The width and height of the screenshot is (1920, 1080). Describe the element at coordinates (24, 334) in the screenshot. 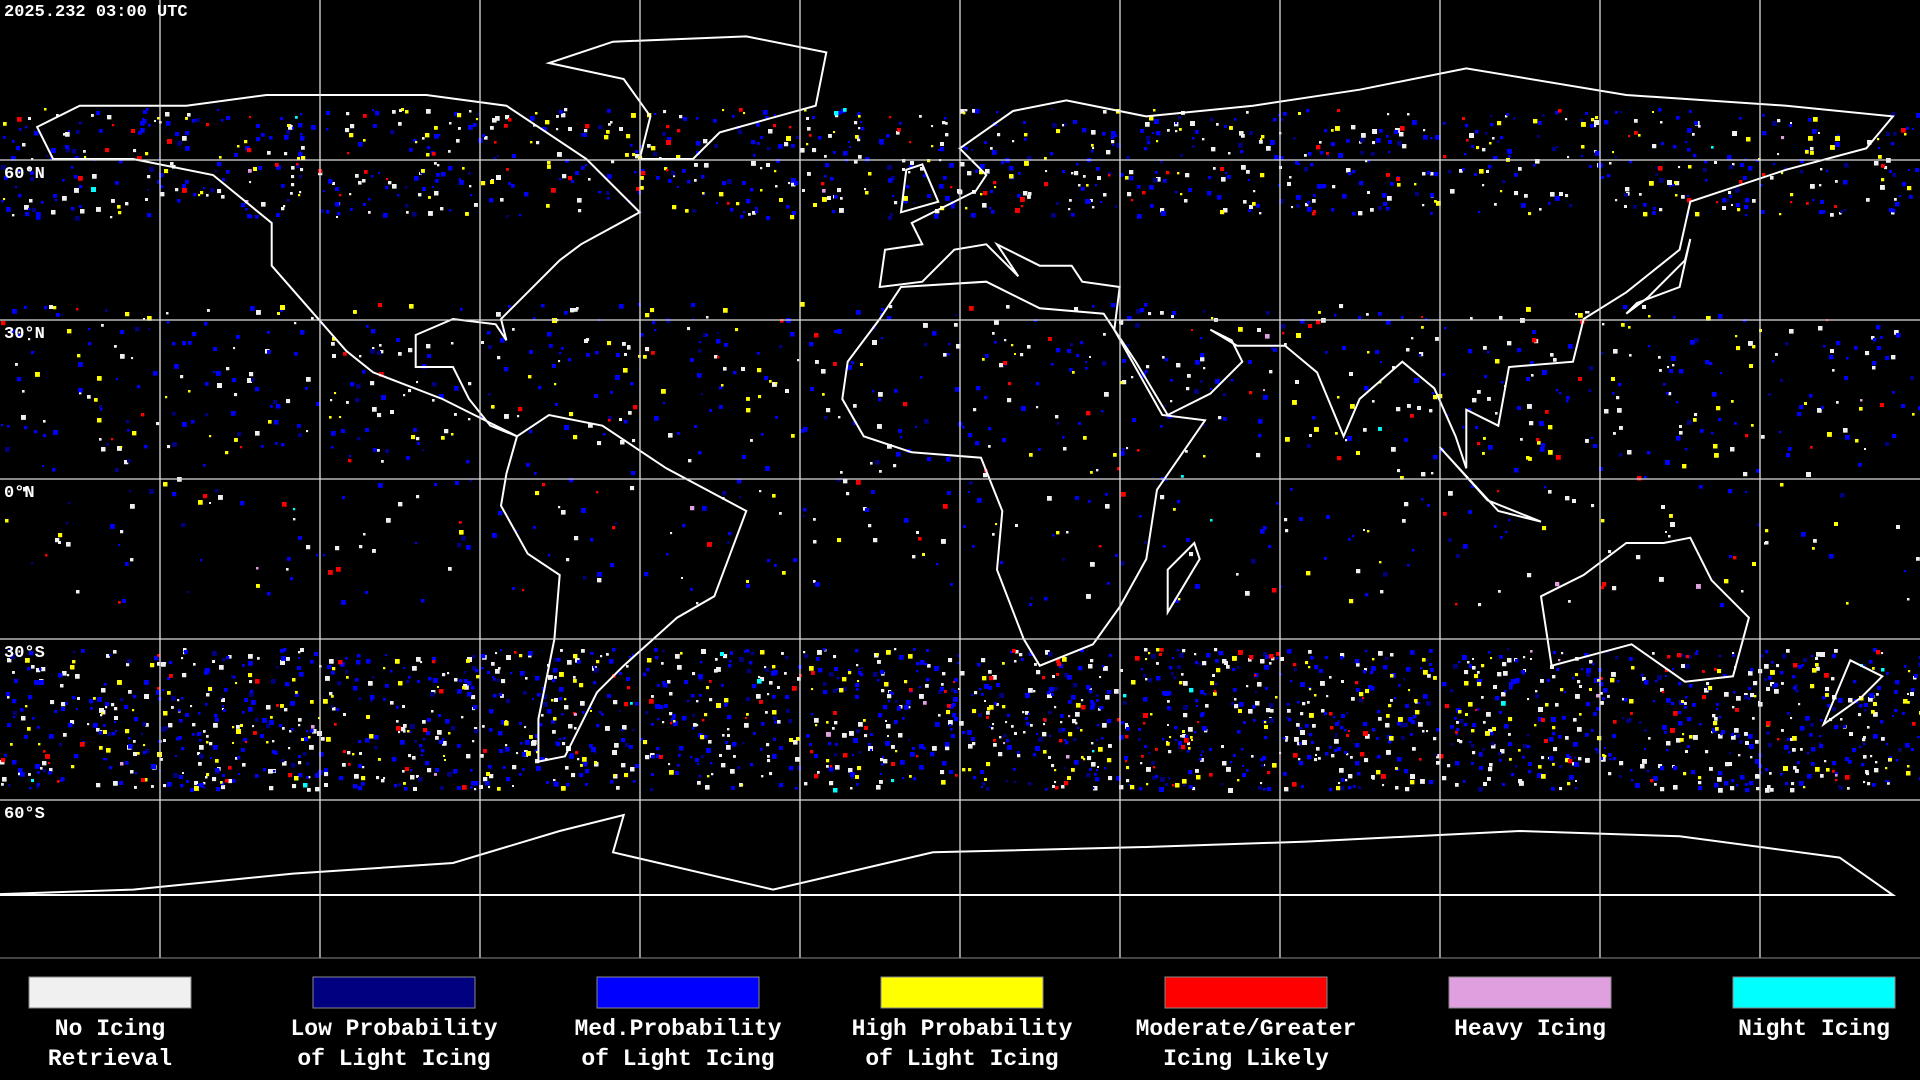

I see `latitude-label: 30°N` at that location.